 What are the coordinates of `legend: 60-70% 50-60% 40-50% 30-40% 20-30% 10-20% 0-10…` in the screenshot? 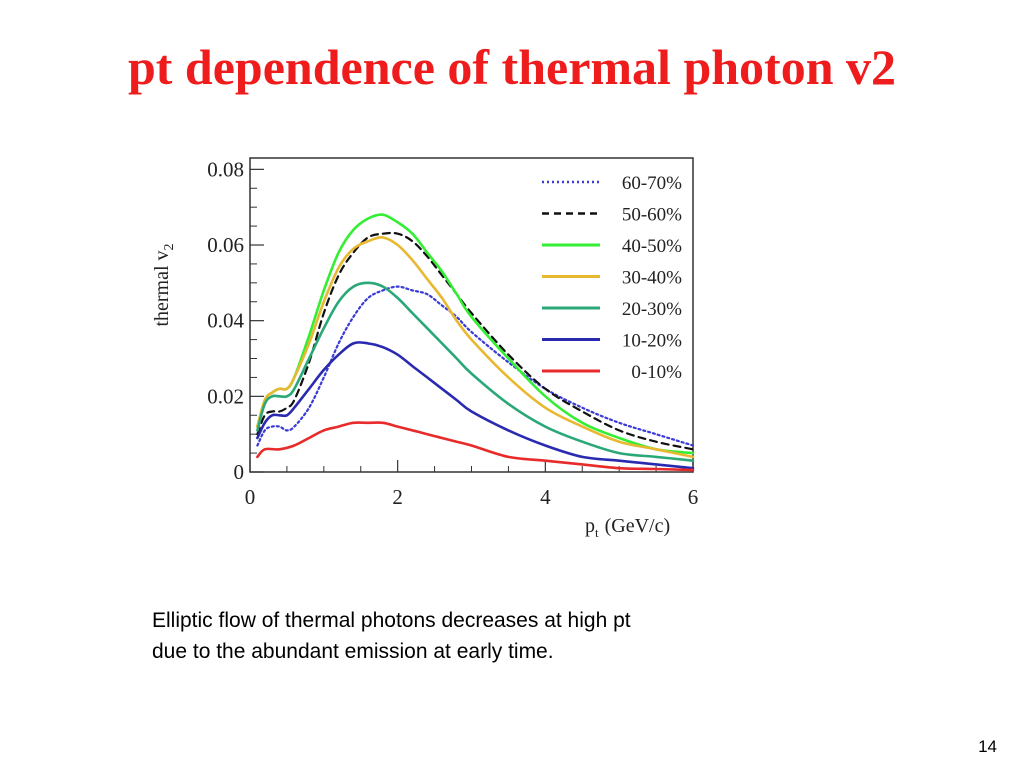 It's located at (612, 278).